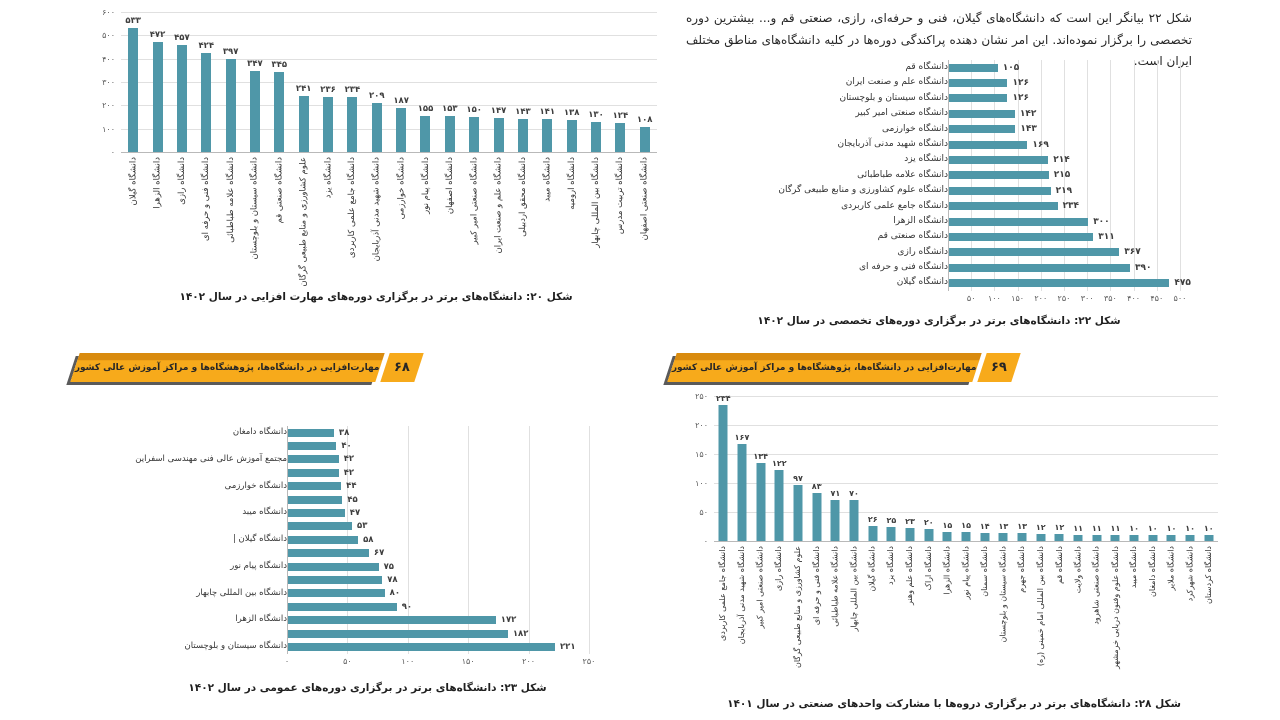  Describe the element at coordinates (362, 526) in the screenshot. I see `bar-value-label: ۵۳` at that location.